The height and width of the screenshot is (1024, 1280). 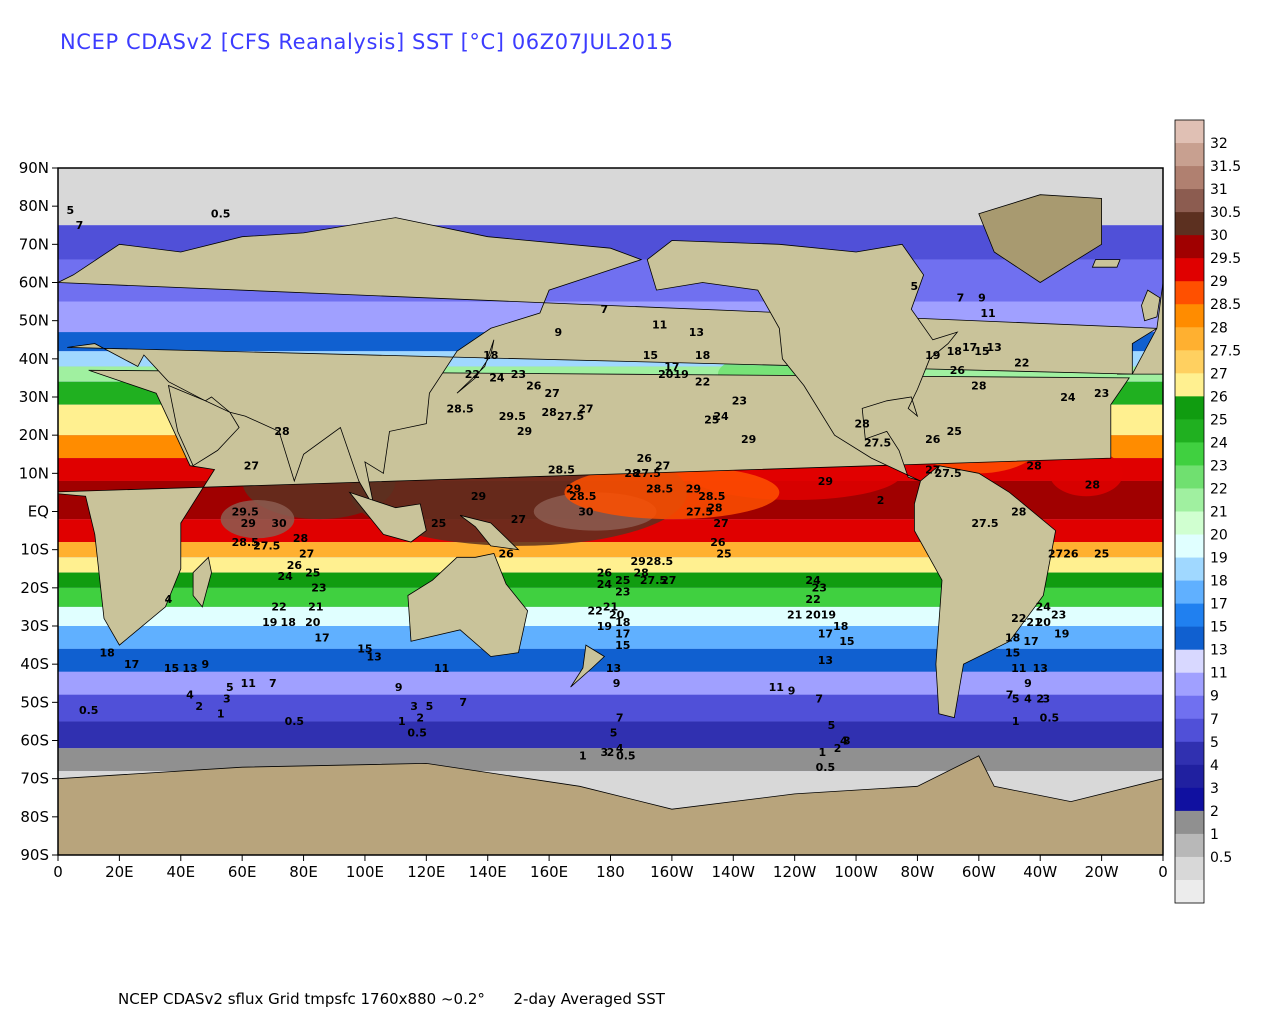 What do you see at coordinates (414, 706) in the screenshot?
I see `contour-label: 3` at bounding box center [414, 706].